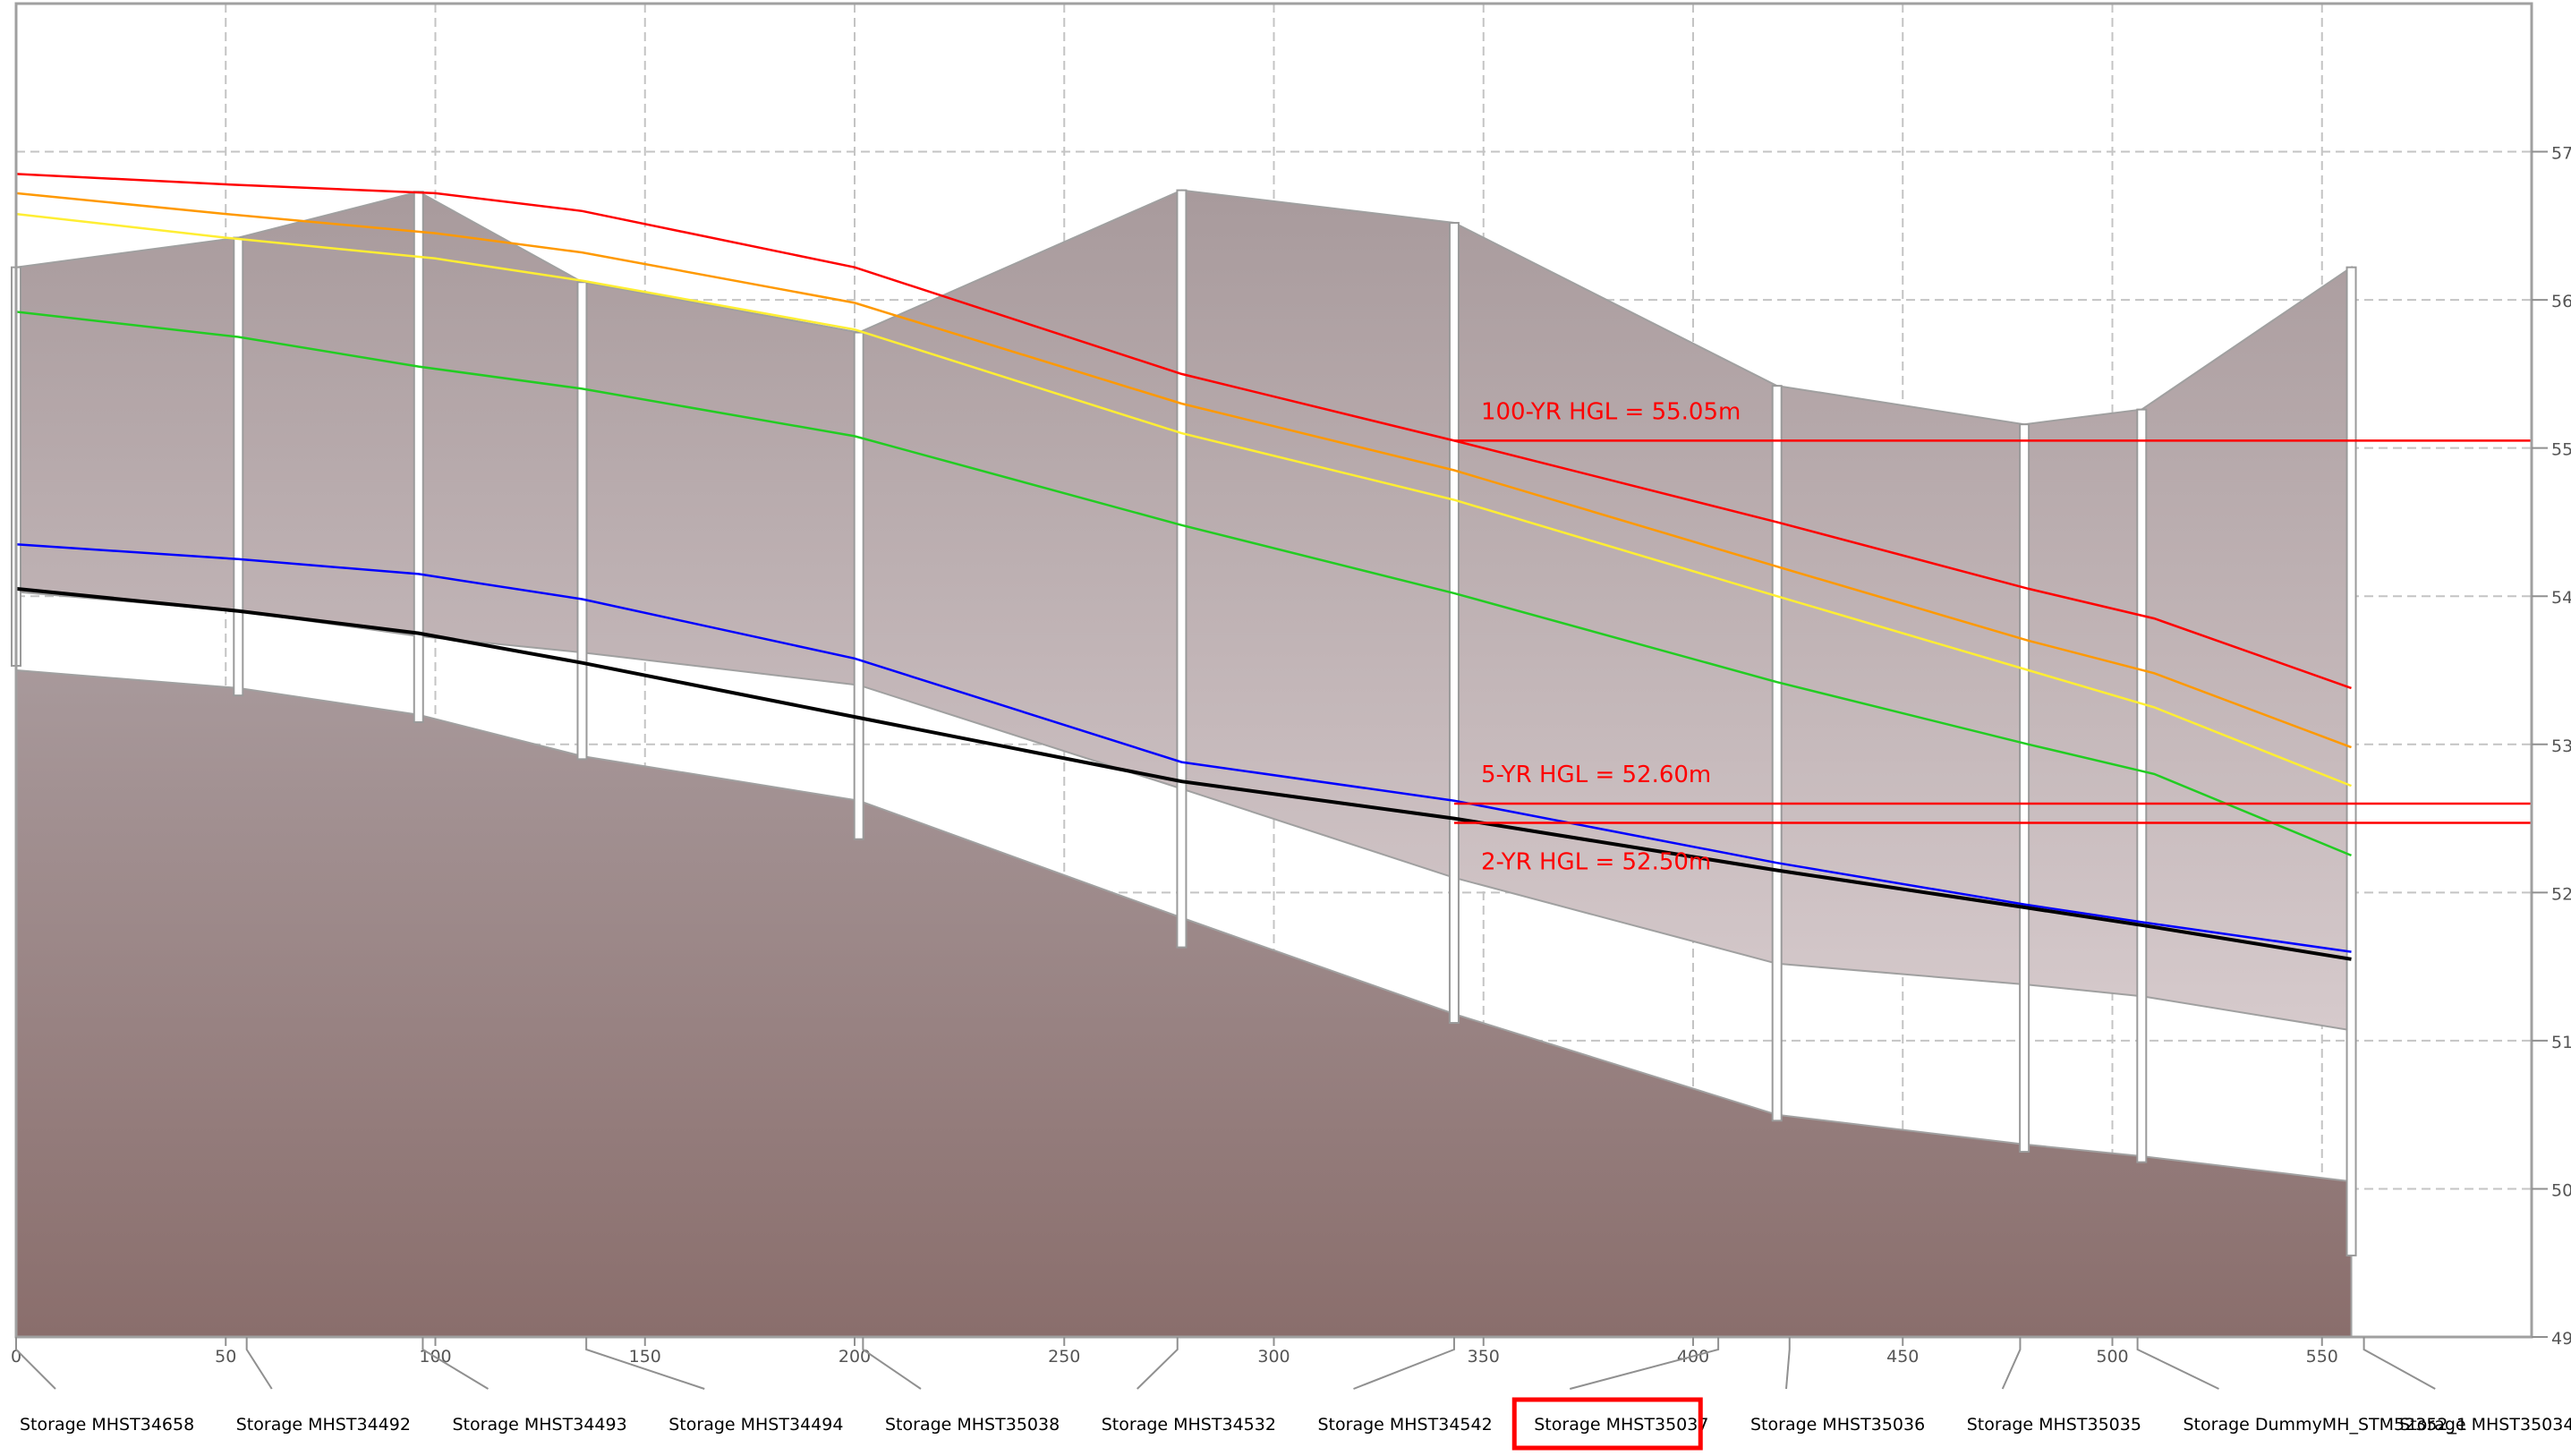 Image resolution: width=2571 pixels, height=1456 pixels. I want to click on x-tick-label: 350, so click(1484, 1357).